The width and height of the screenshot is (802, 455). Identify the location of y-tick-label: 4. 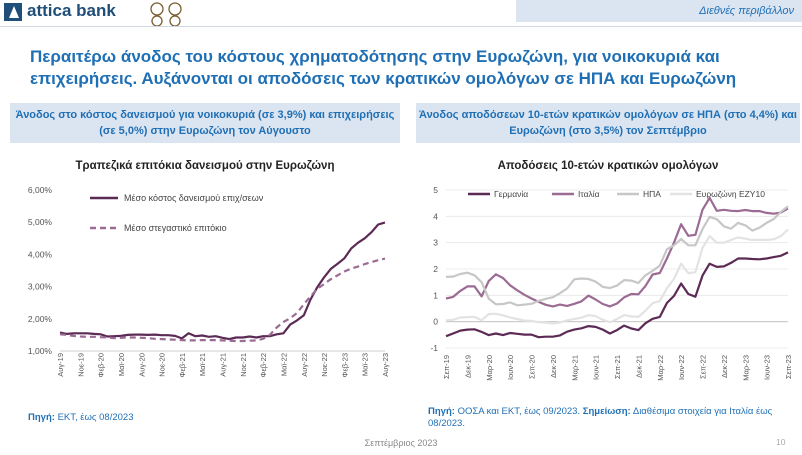
(435, 216).